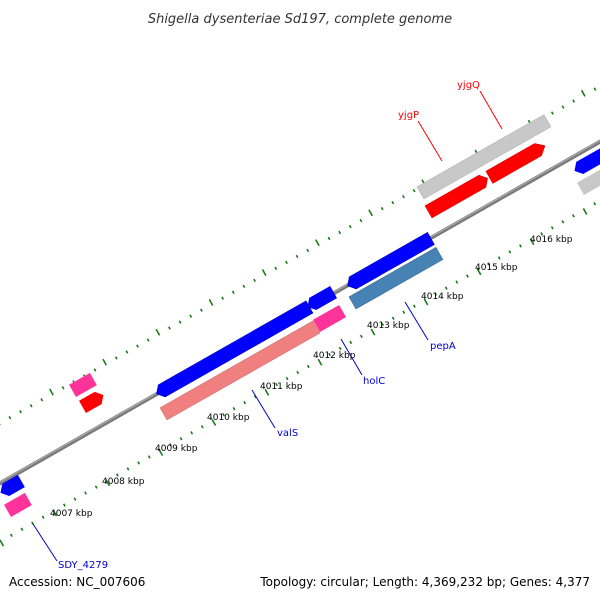  I want to click on tick-label: 4007 kbp, so click(71, 514).